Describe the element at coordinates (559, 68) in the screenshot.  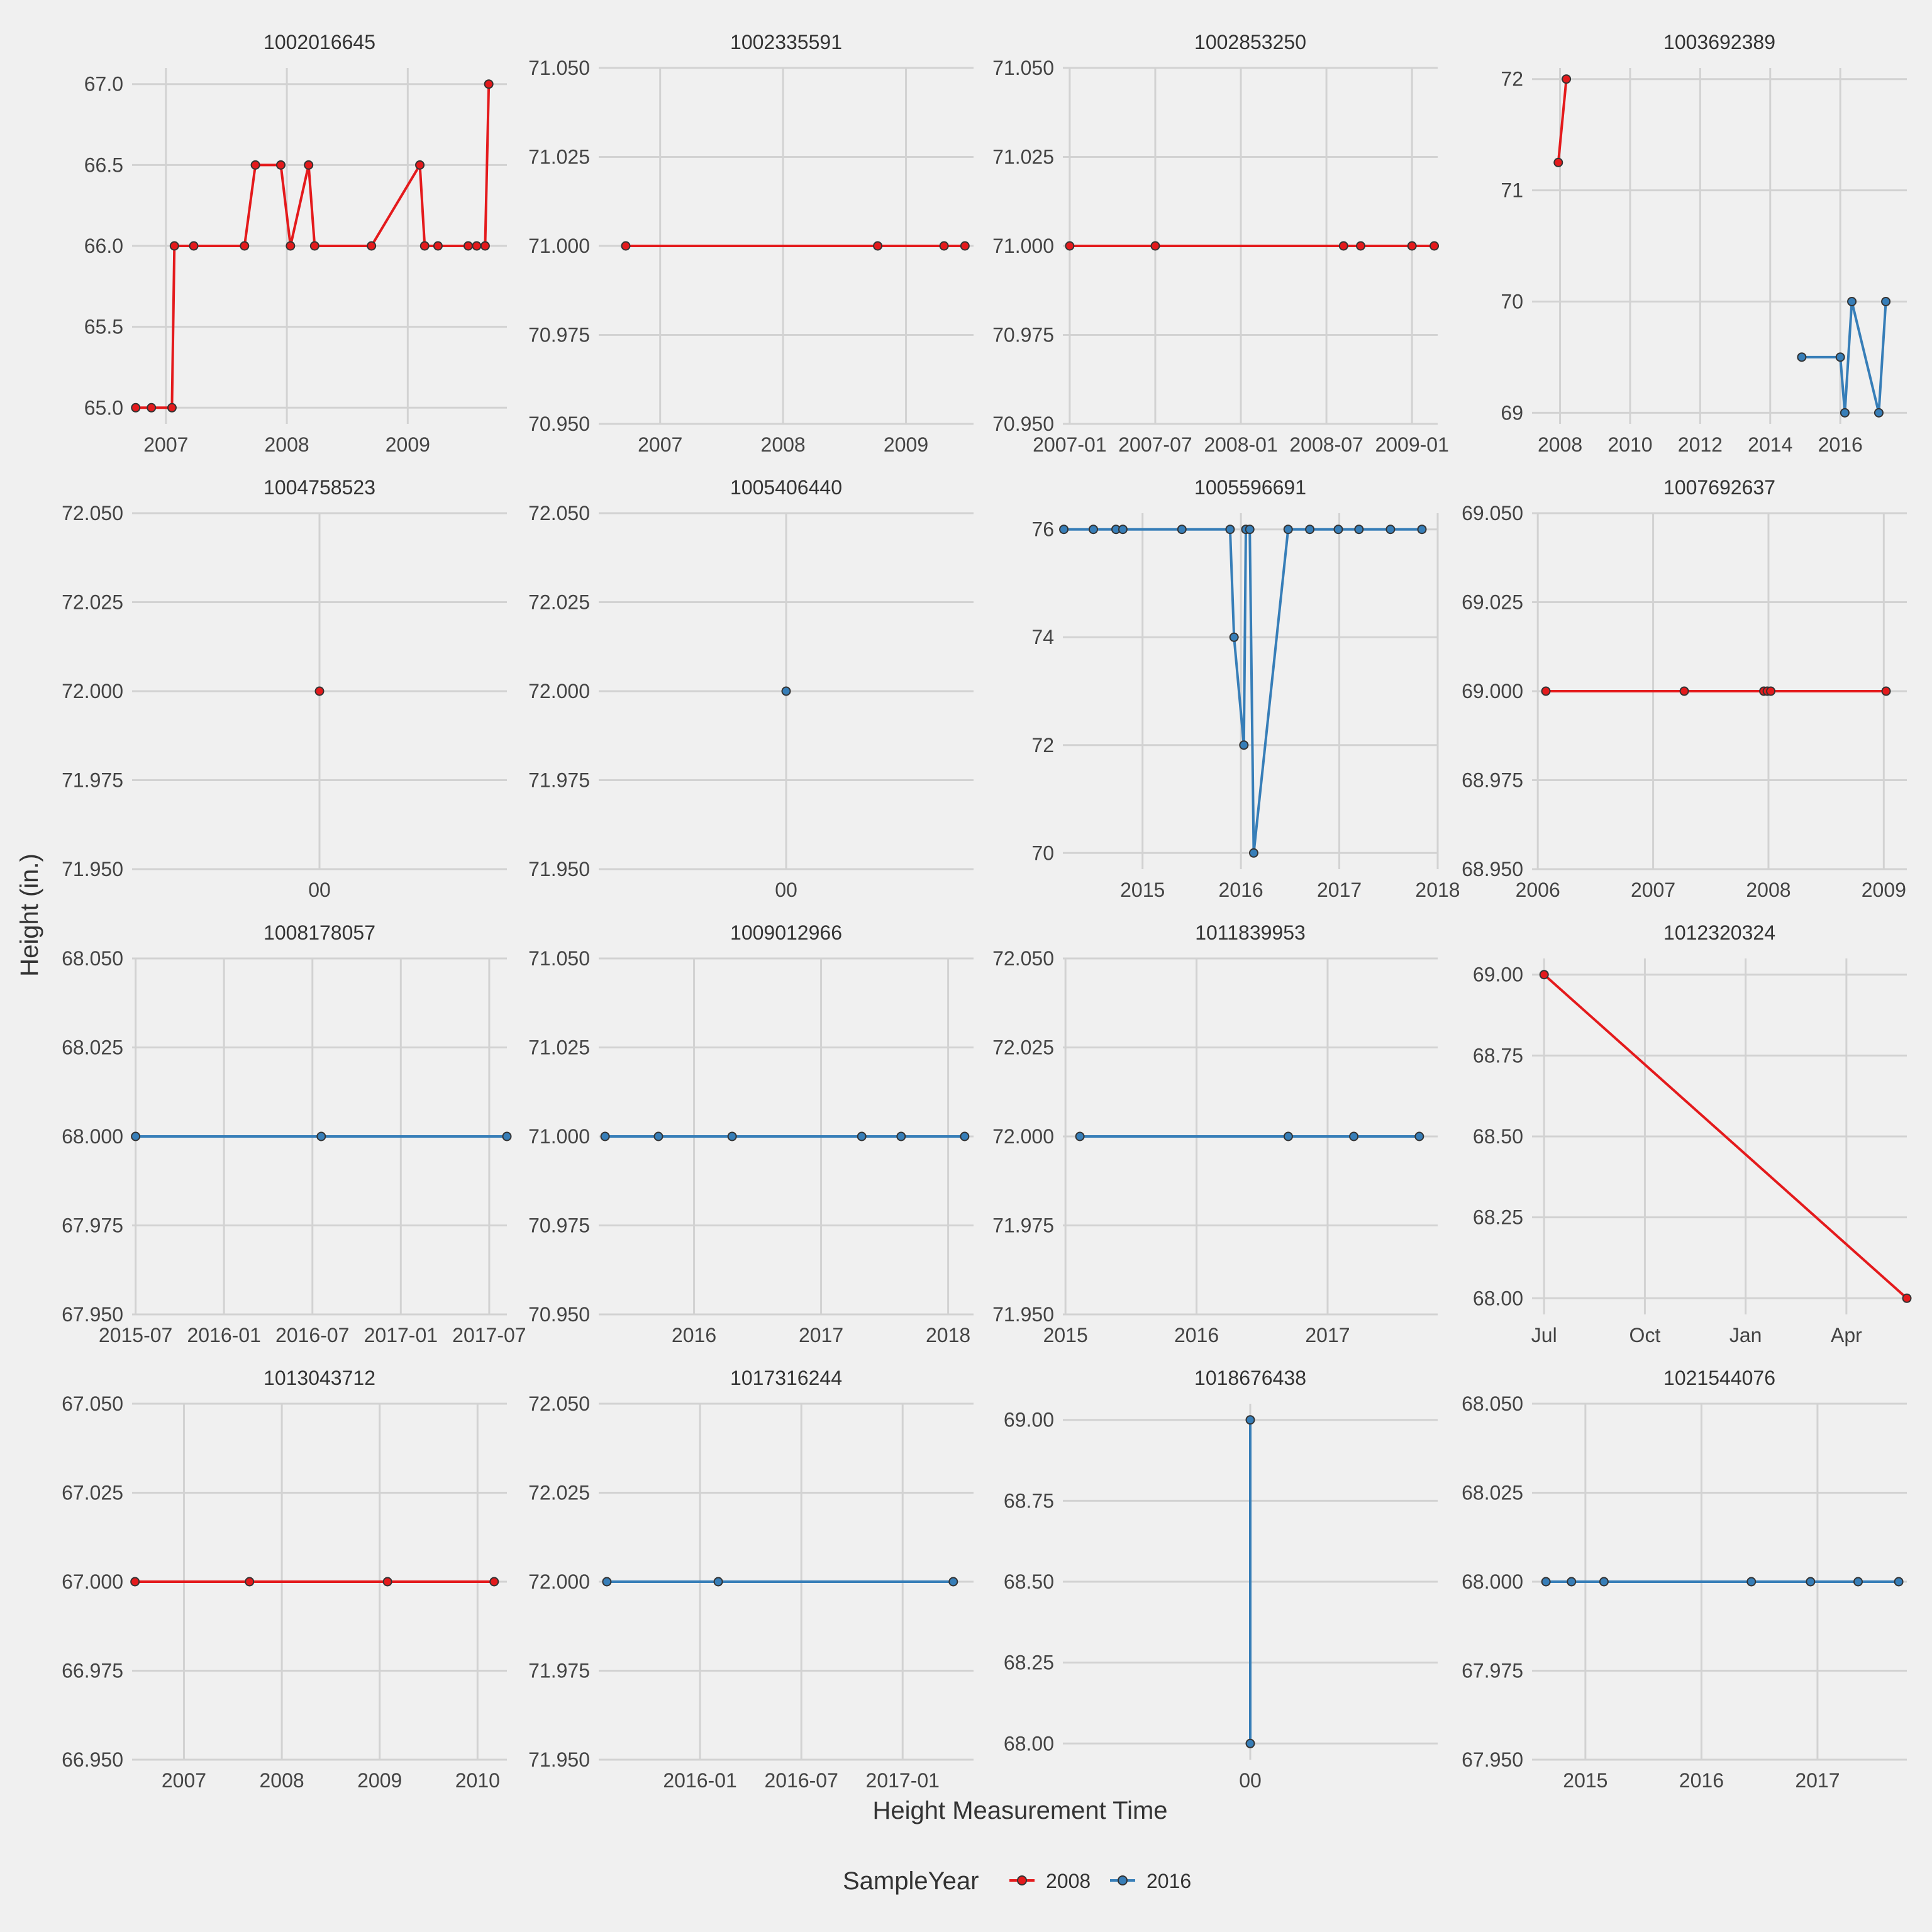
I see `y-tick-label: 71.050` at that location.